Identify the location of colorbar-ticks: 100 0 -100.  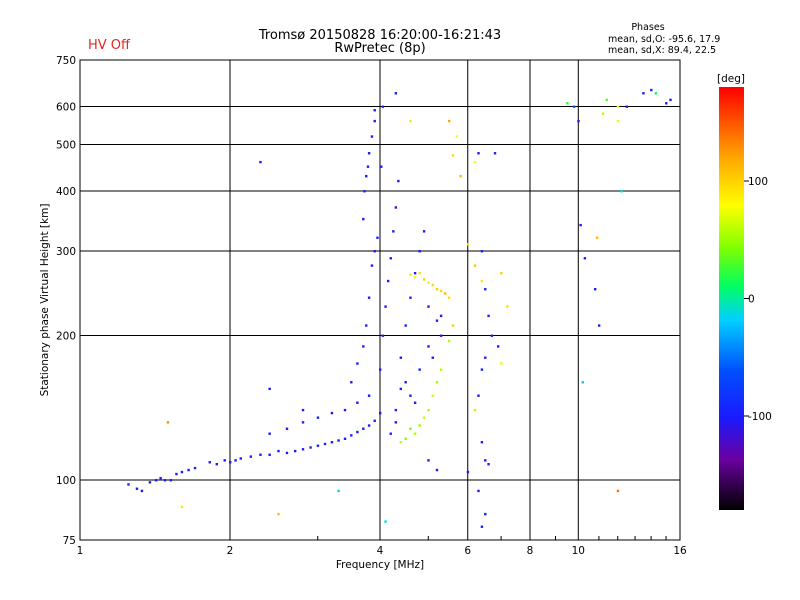
(758, 299).